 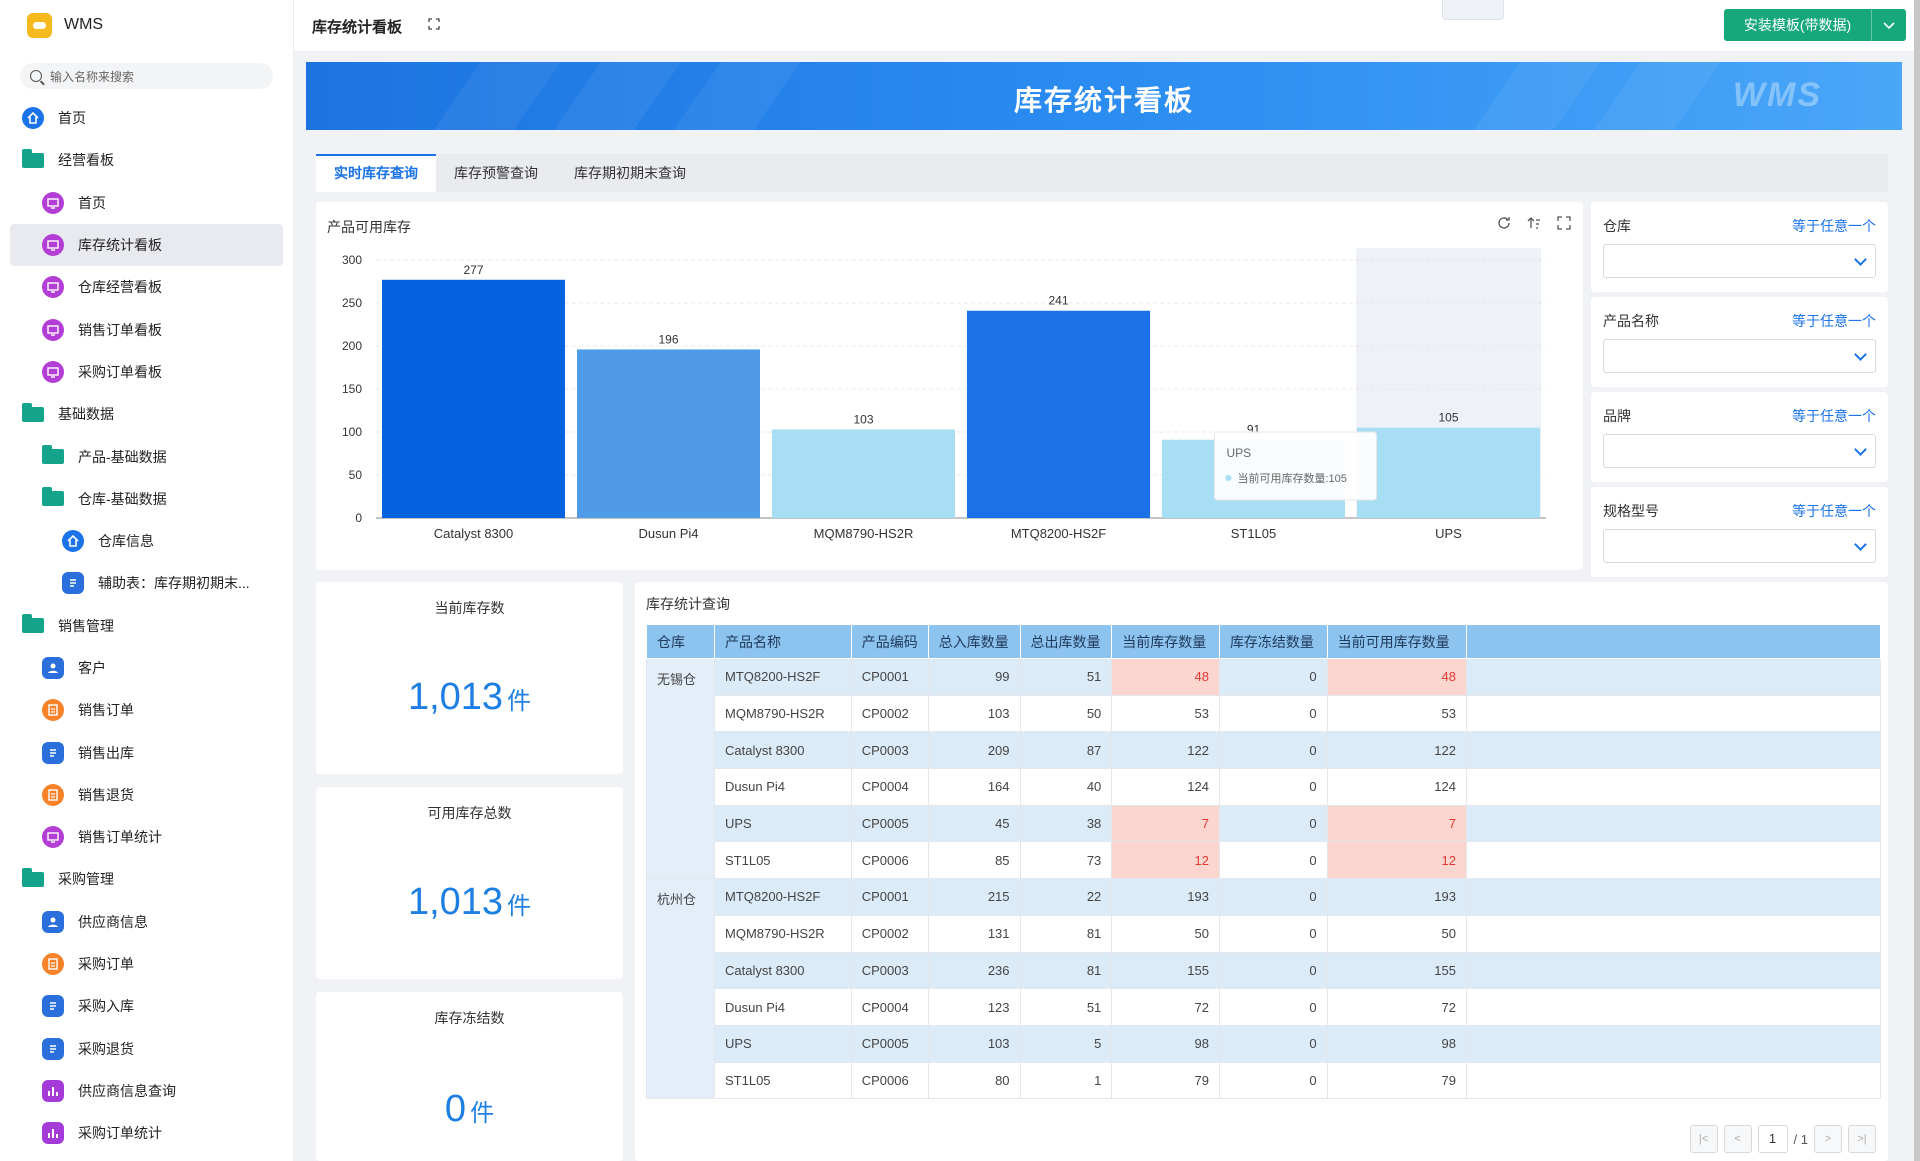 What do you see at coordinates (146, 922) in the screenshot?
I see `sidebar-item: 供应商信息` at bounding box center [146, 922].